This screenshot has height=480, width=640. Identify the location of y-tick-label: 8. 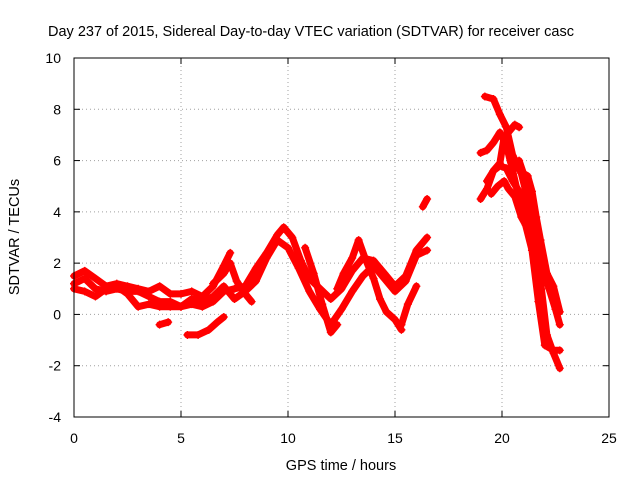
(57, 109).